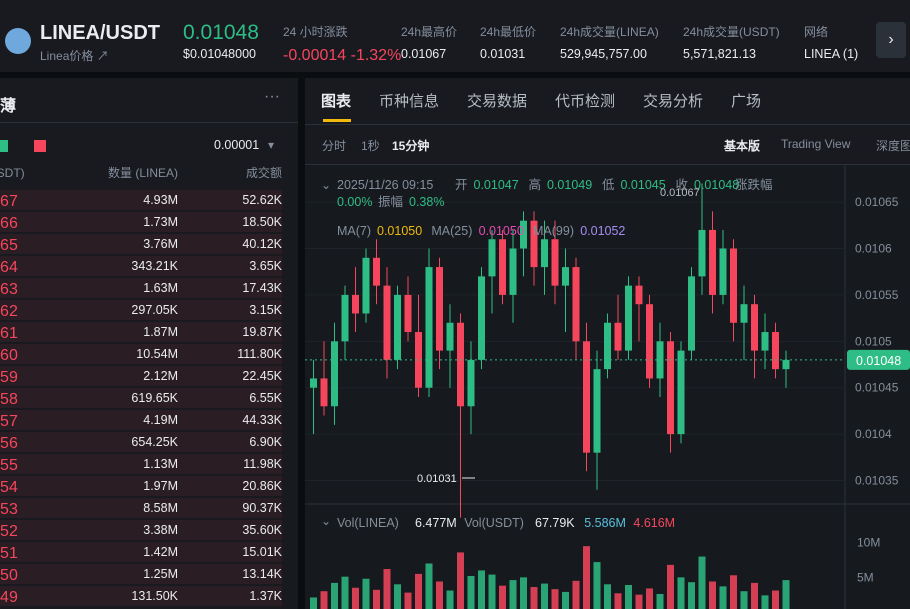 The image size is (910, 609). I want to click on ob-cell: 0.01064, so click(9, 267).